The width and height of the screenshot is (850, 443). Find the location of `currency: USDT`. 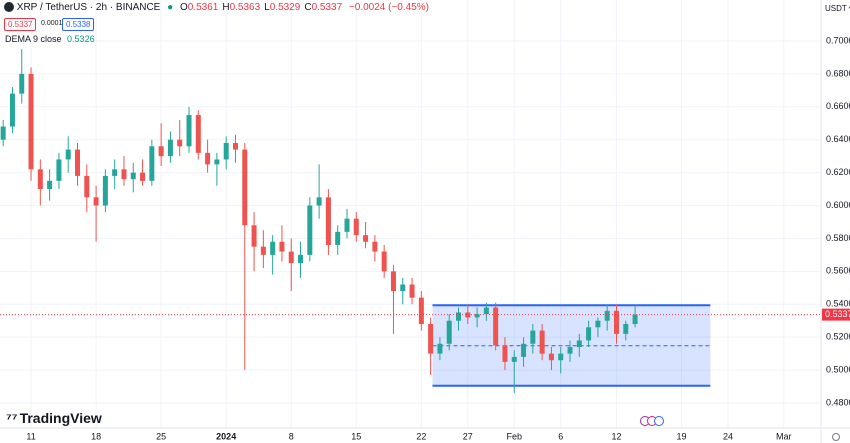

currency: USDT is located at coordinates (836, 8).